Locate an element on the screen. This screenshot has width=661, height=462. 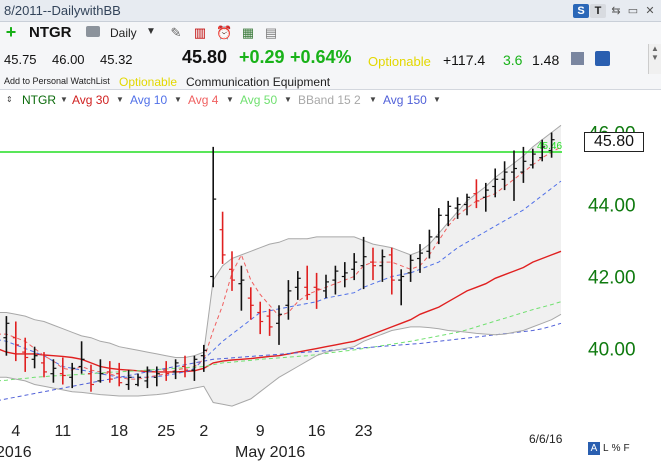
study-avg50: Avg 50 is located at coordinates (259, 100).